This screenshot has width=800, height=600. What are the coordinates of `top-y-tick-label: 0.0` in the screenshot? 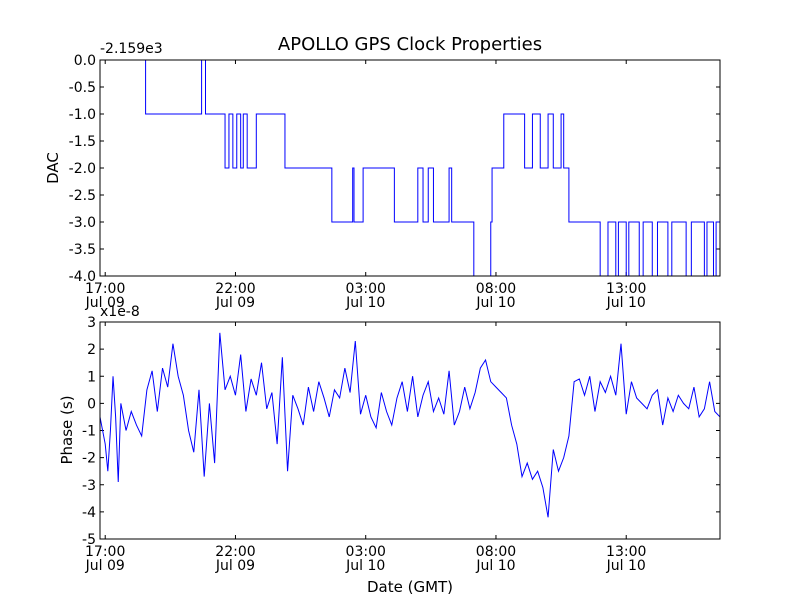 It's located at (85, 61).